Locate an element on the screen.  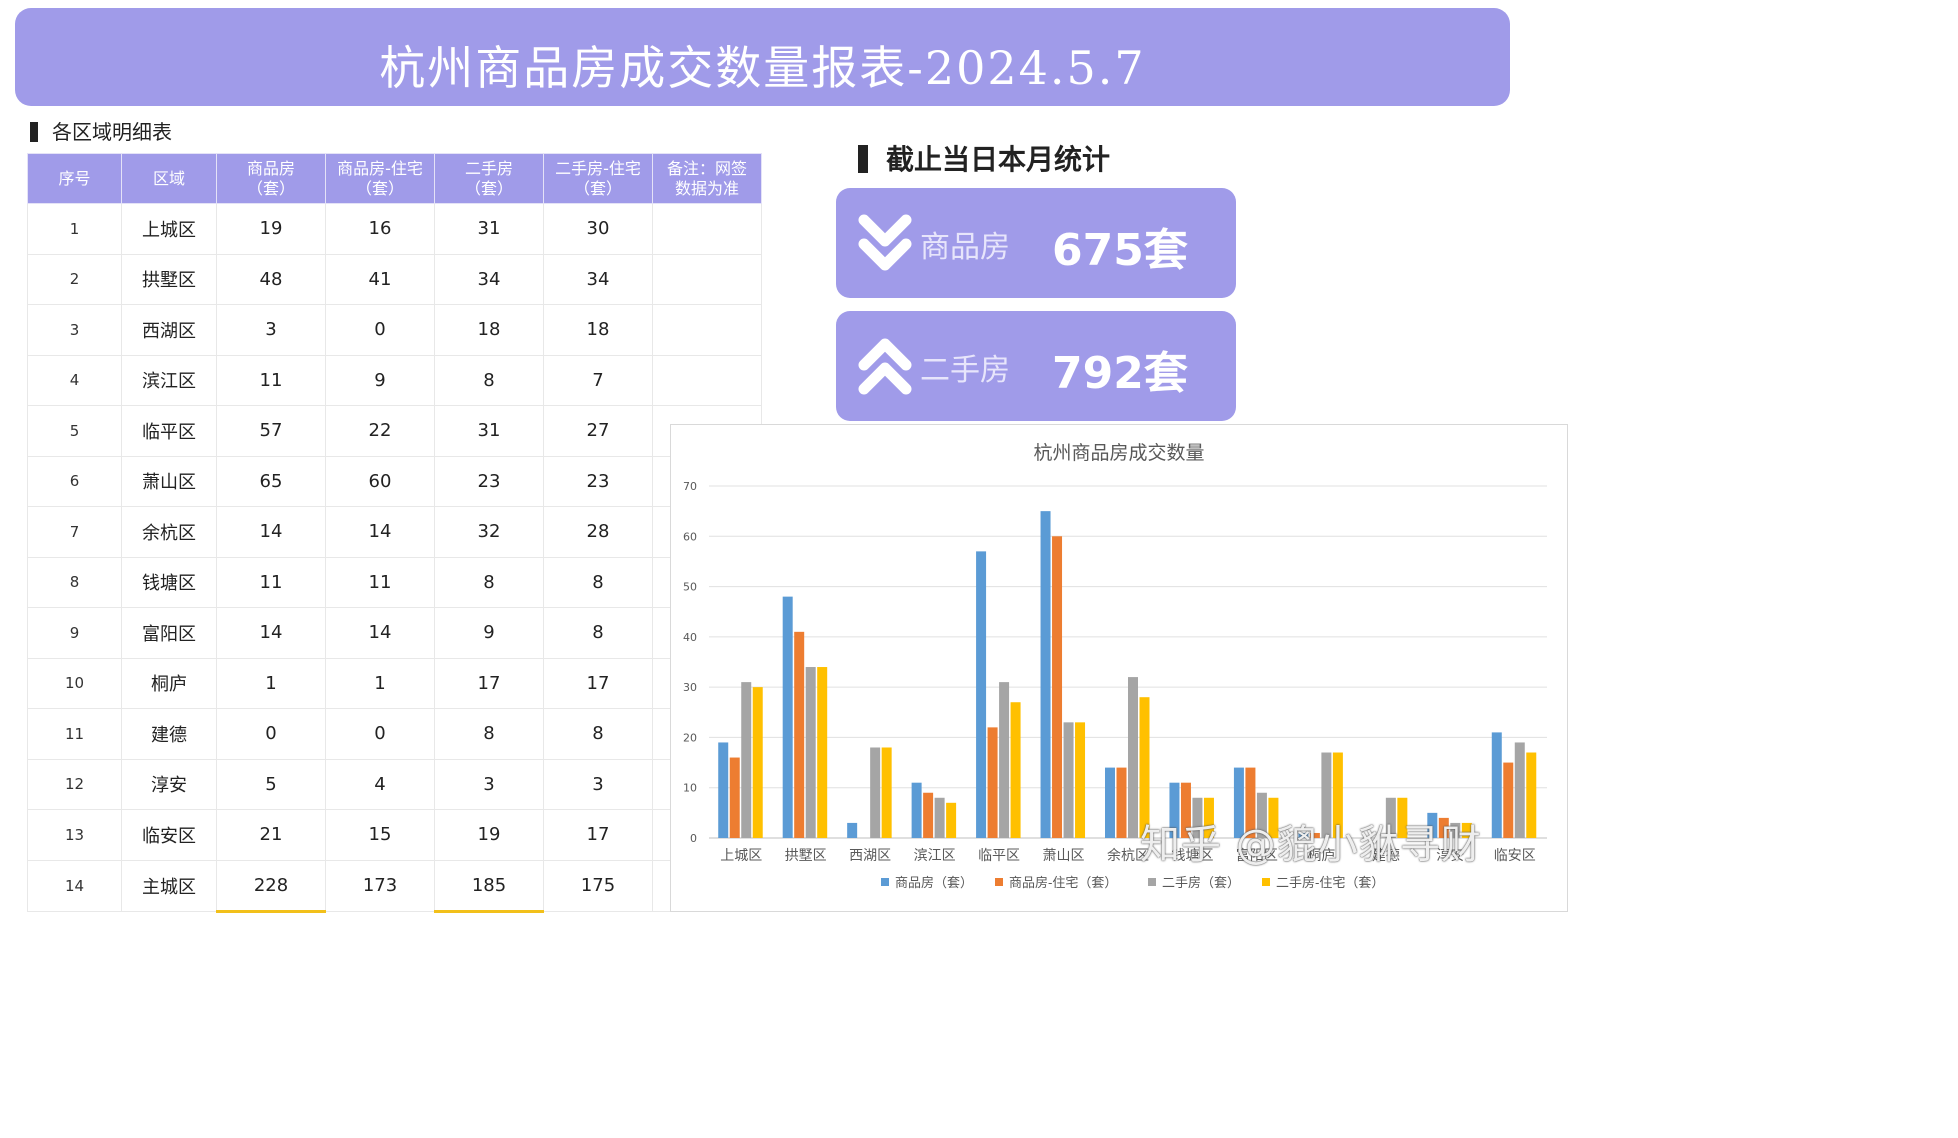
table-cell: 9 is located at coordinates (489, 633).